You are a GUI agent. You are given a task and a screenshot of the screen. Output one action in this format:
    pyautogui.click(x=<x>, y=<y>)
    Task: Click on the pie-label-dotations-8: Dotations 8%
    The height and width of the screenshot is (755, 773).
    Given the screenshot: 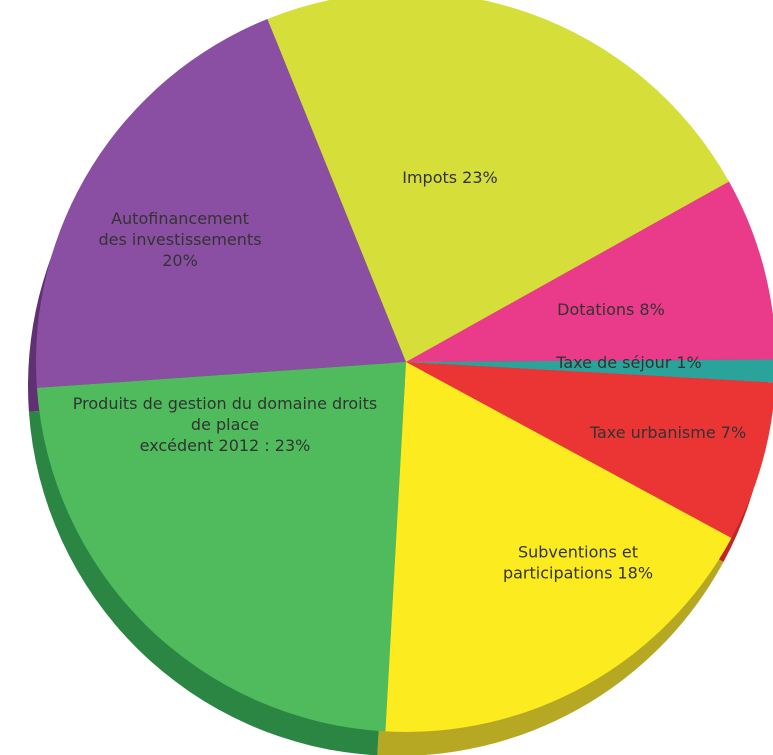 What is the action you would take?
    pyautogui.click(x=611, y=309)
    